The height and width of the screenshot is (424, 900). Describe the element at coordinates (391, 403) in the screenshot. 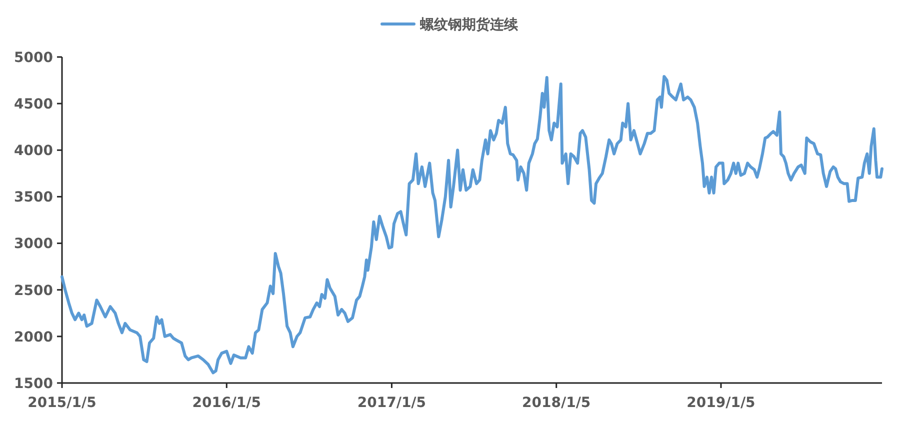

I see `x-tick-label: 2017/1/5` at that location.